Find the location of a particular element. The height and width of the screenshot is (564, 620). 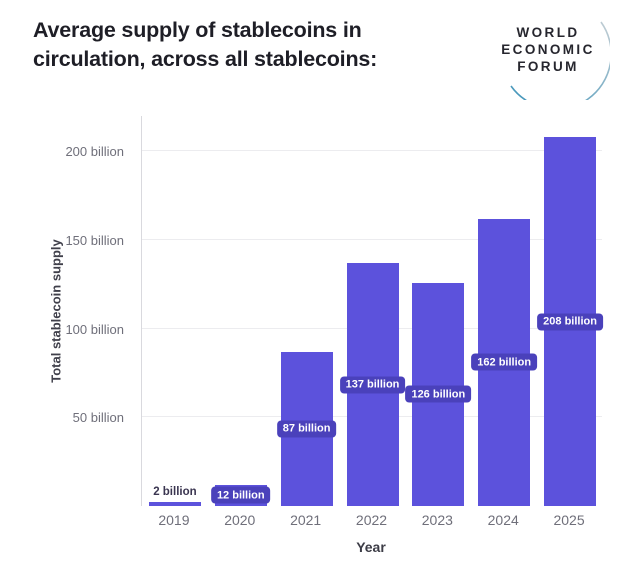

wef-logo-line3: FORUM is located at coordinates (548, 66).